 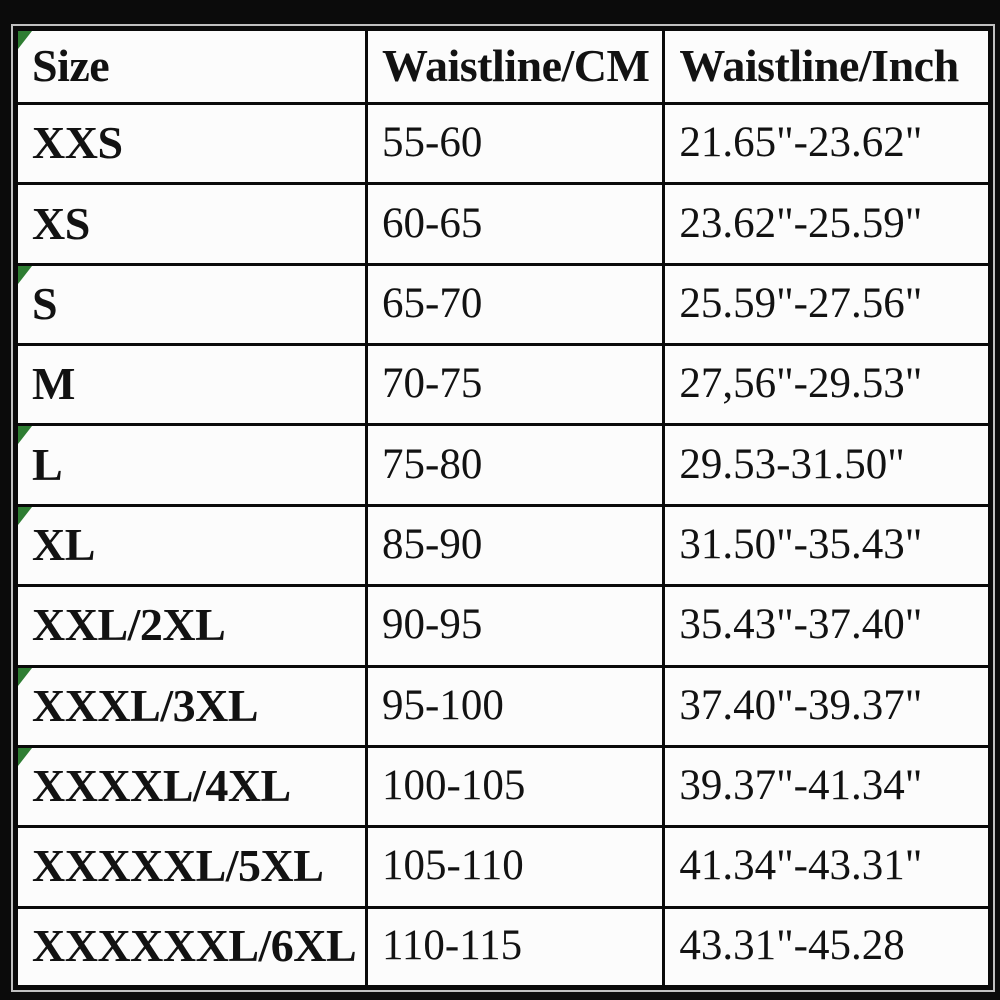 What do you see at coordinates (432, 303) in the screenshot?
I see `cm-value: 65-70` at bounding box center [432, 303].